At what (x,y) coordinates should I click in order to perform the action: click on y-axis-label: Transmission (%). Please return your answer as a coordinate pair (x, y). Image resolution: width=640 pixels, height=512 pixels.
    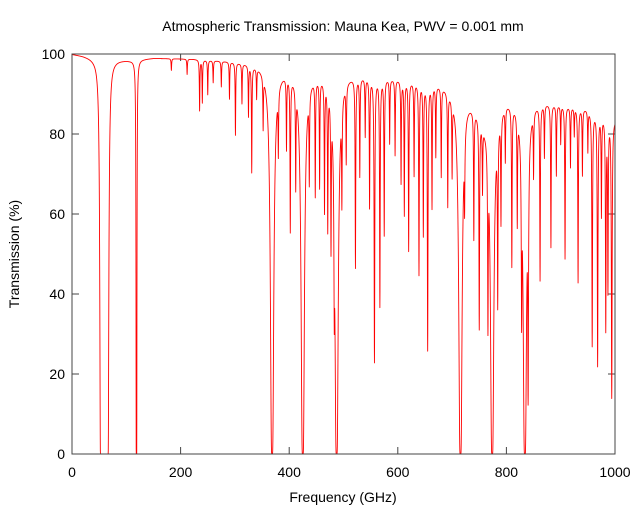
    Looking at the image, I should click on (14, 254).